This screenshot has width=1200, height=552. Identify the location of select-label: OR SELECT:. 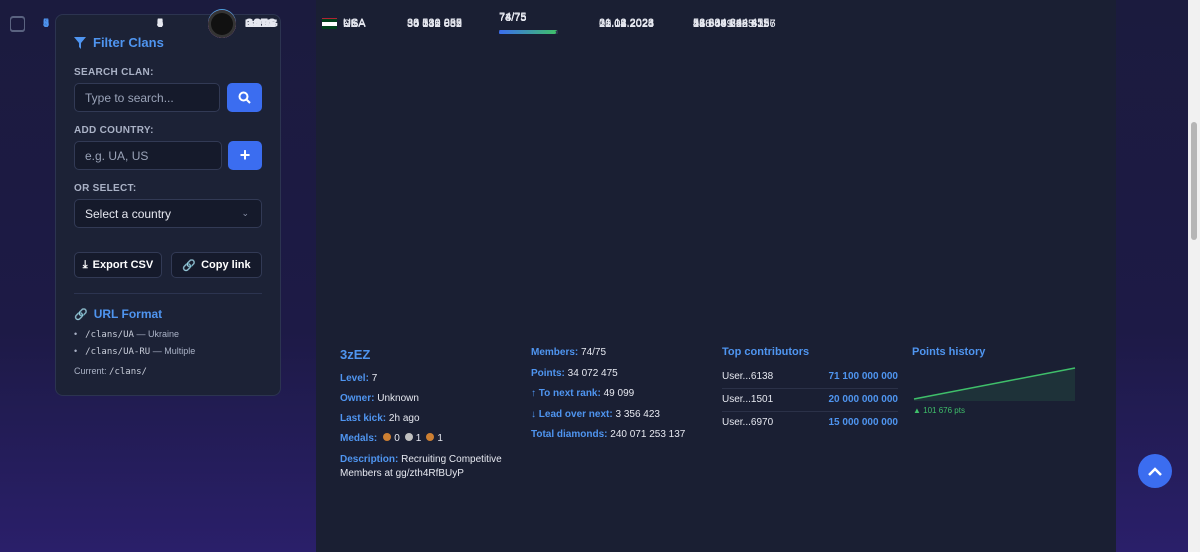
(105, 188).